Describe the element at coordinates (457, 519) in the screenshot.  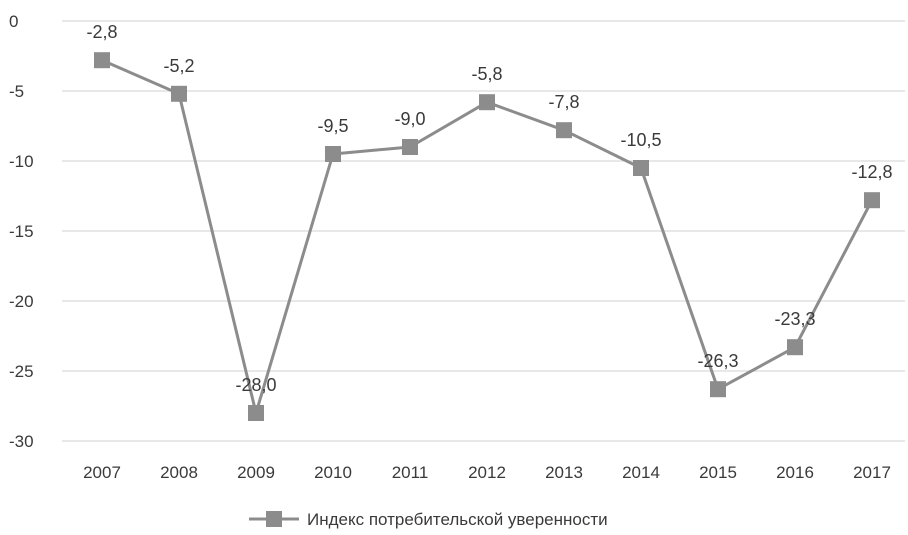
I see `legend-label: Индекс потребительской уверенности` at that location.